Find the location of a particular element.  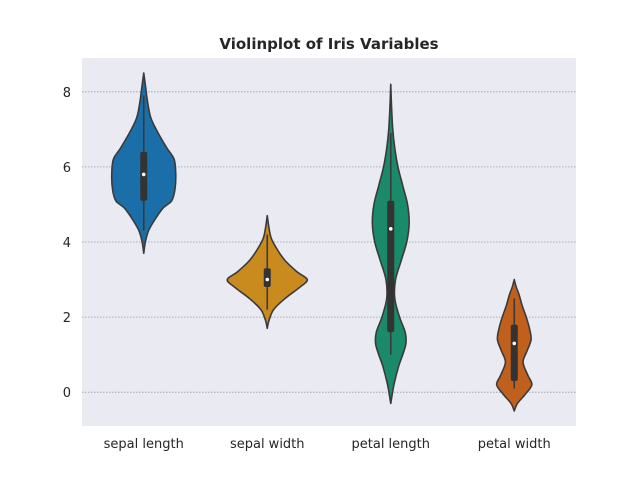

y-tick-label: 0 is located at coordinates (67, 393).